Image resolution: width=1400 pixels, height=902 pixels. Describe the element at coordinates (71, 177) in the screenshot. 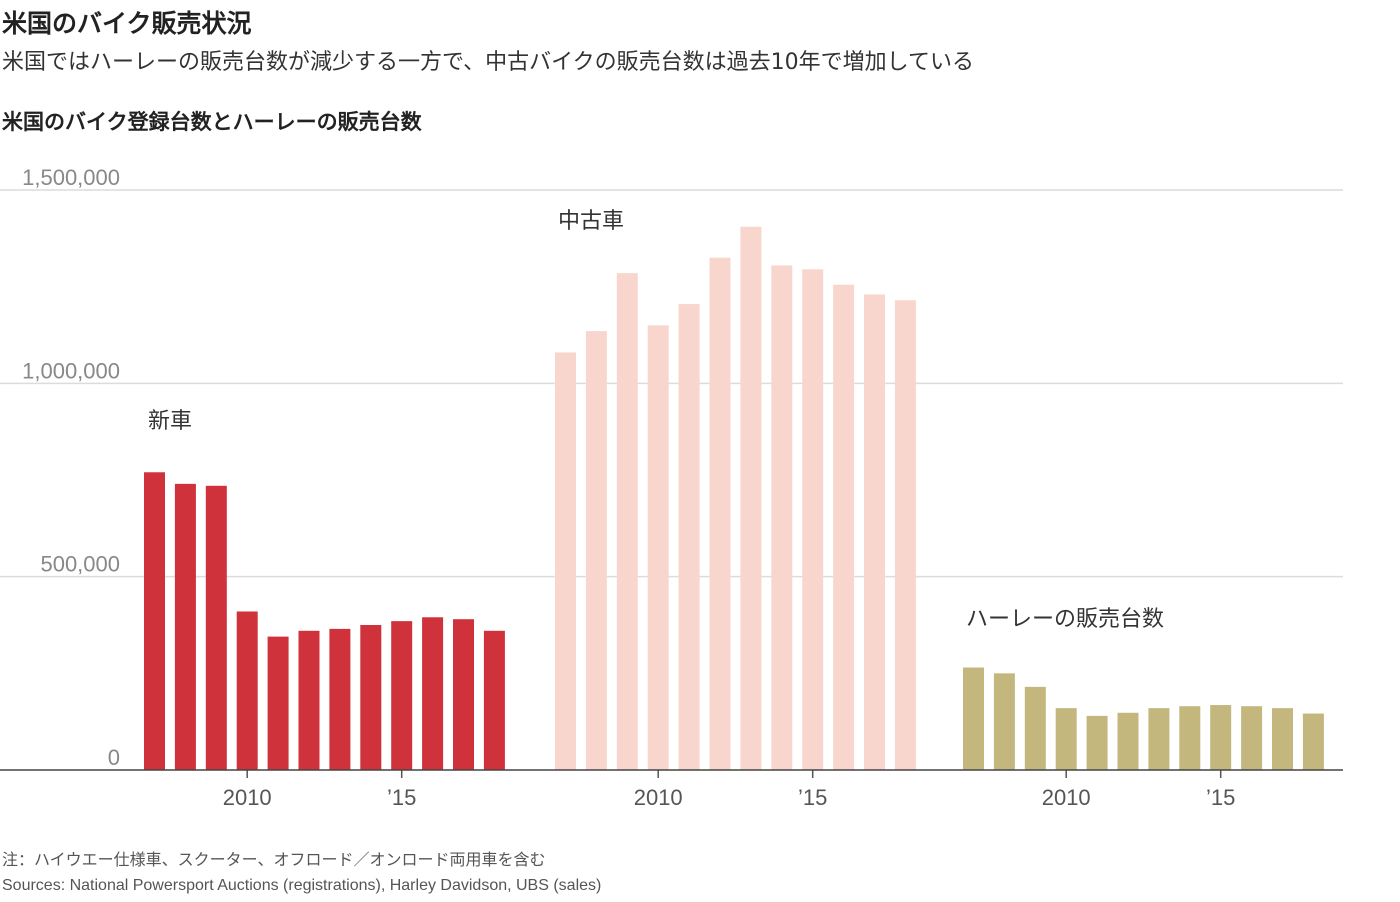

I see `y-tick-label: 1,500,000` at that location.